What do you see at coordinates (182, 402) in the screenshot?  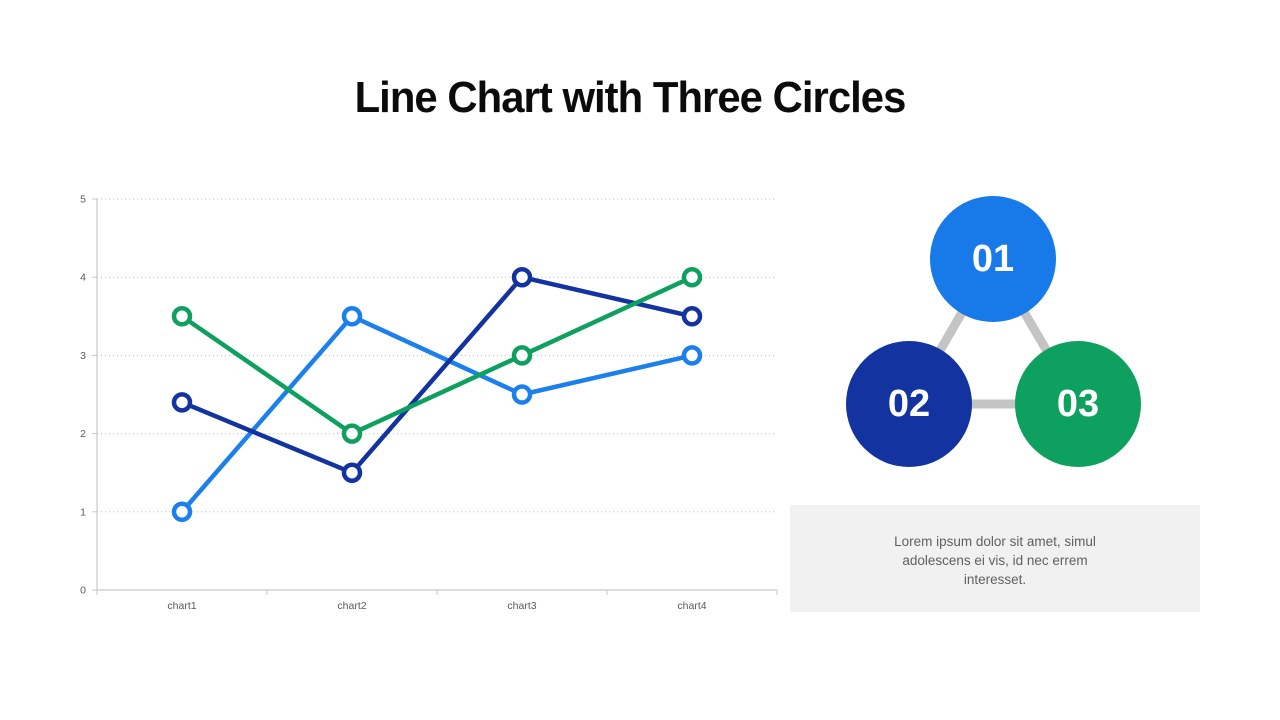 I see `series-dark-blue-marker-chart1` at bounding box center [182, 402].